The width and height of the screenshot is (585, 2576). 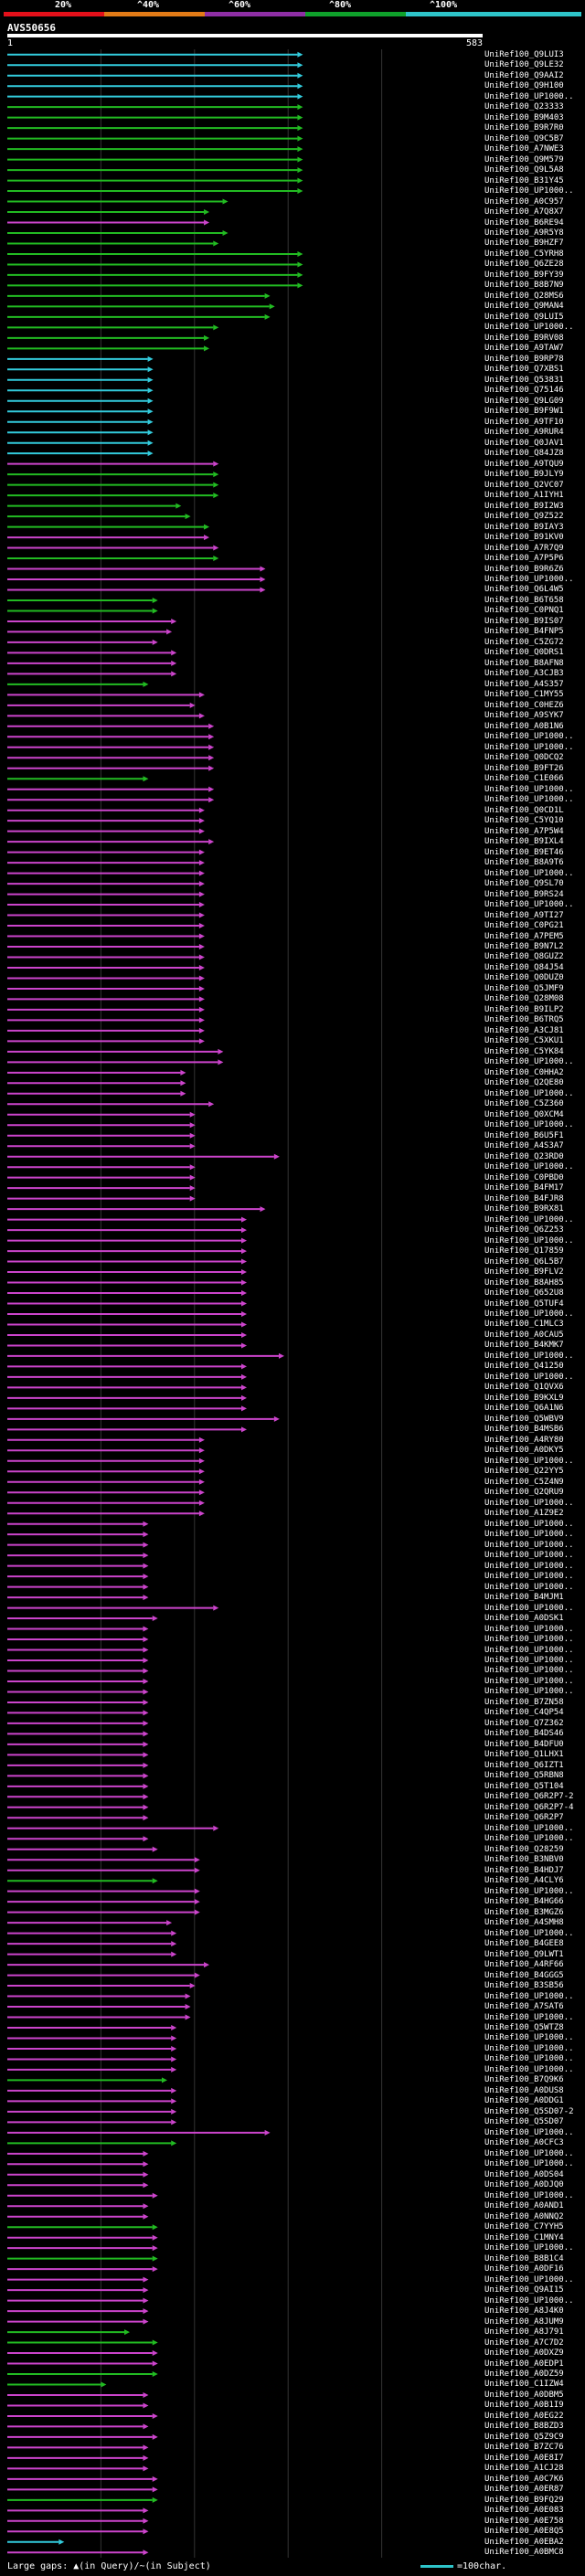 What do you see at coordinates (524, 2406) in the screenshot?
I see `hit-label: UniRef100_A0B1I9` at bounding box center [524, 2406].